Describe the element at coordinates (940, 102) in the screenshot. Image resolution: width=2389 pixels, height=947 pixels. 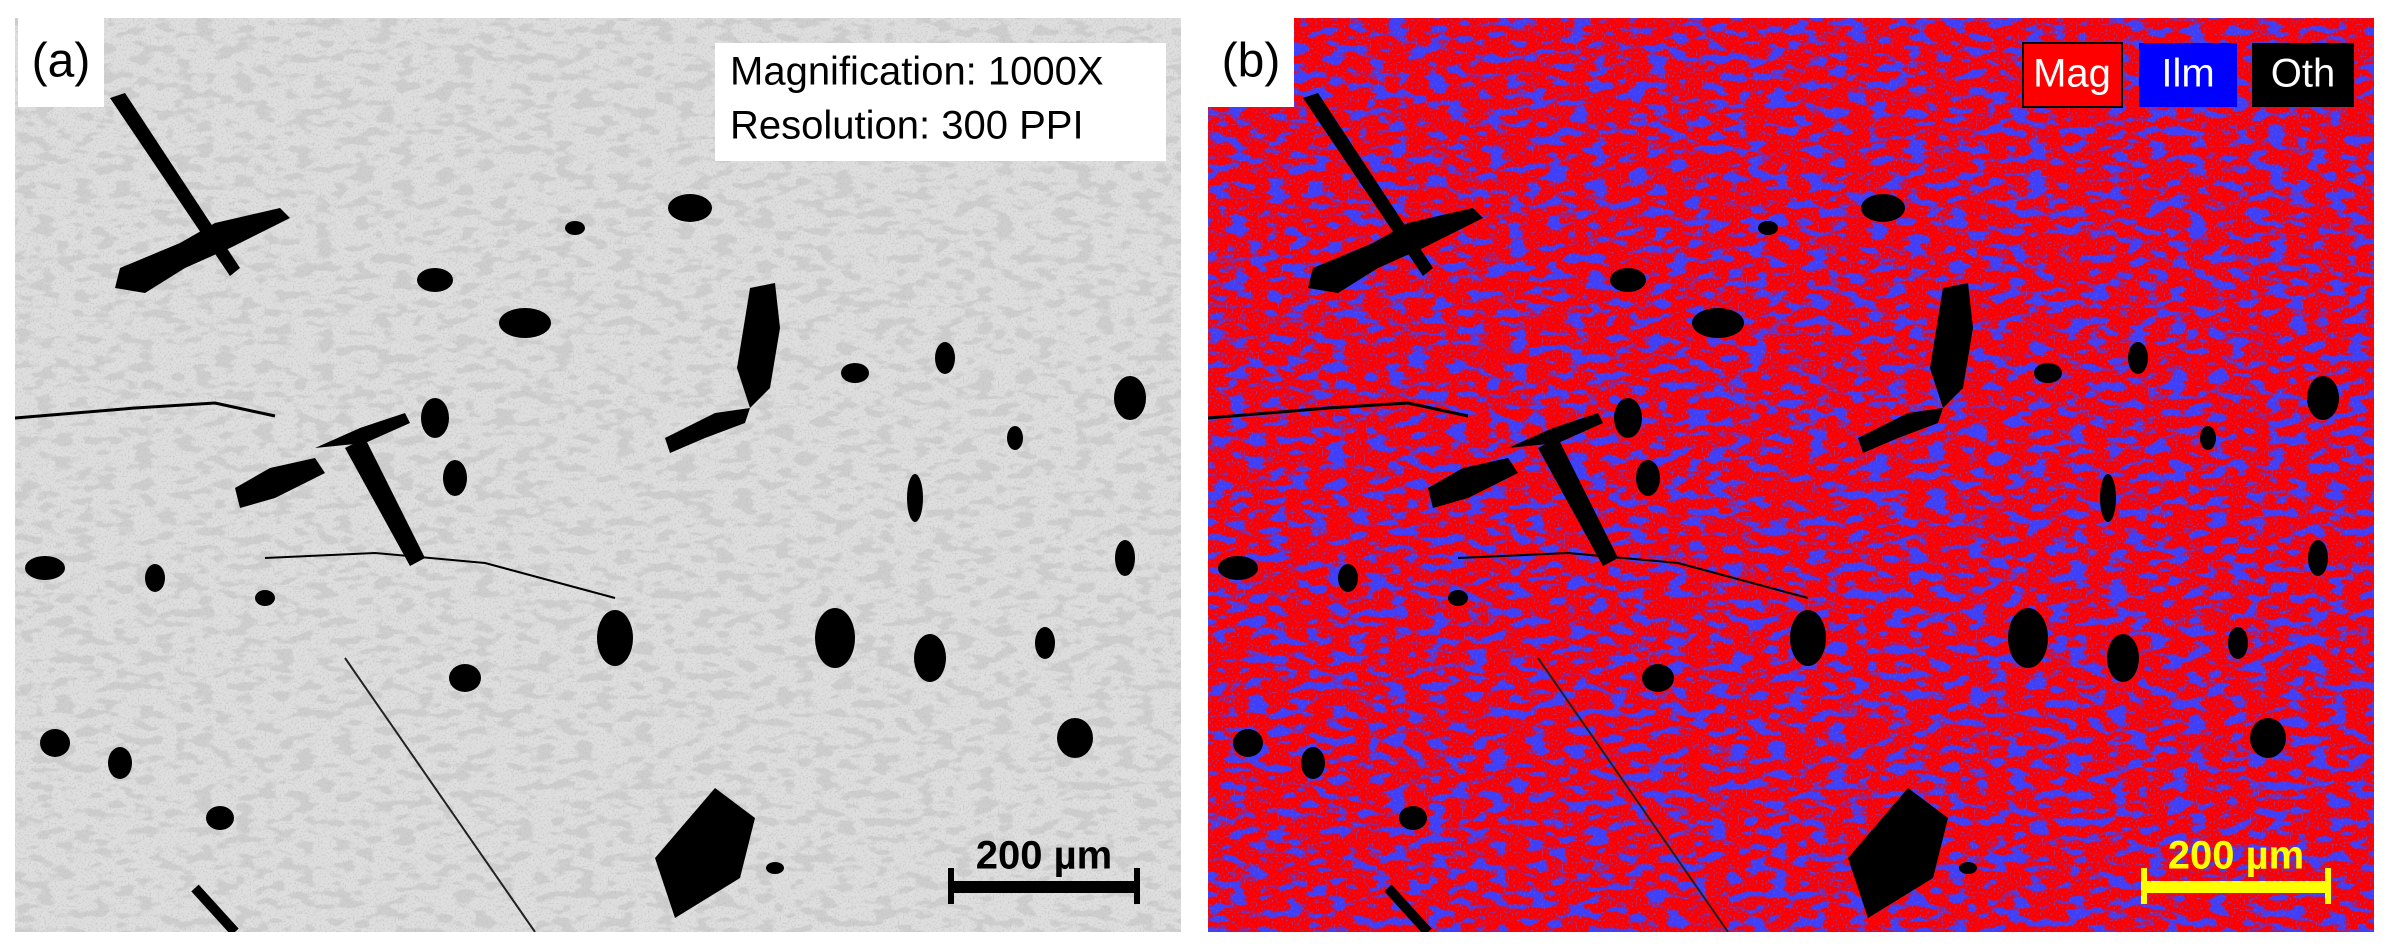
I see `annotation-box` at that location.